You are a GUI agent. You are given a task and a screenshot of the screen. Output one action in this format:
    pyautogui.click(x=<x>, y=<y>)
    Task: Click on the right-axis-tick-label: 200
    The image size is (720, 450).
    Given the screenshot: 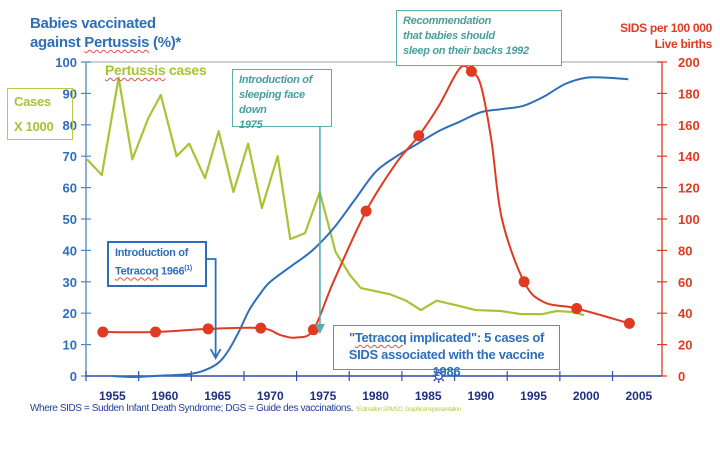 What is the action you would take?
    pyautogui.click(x=689, y=62)
    